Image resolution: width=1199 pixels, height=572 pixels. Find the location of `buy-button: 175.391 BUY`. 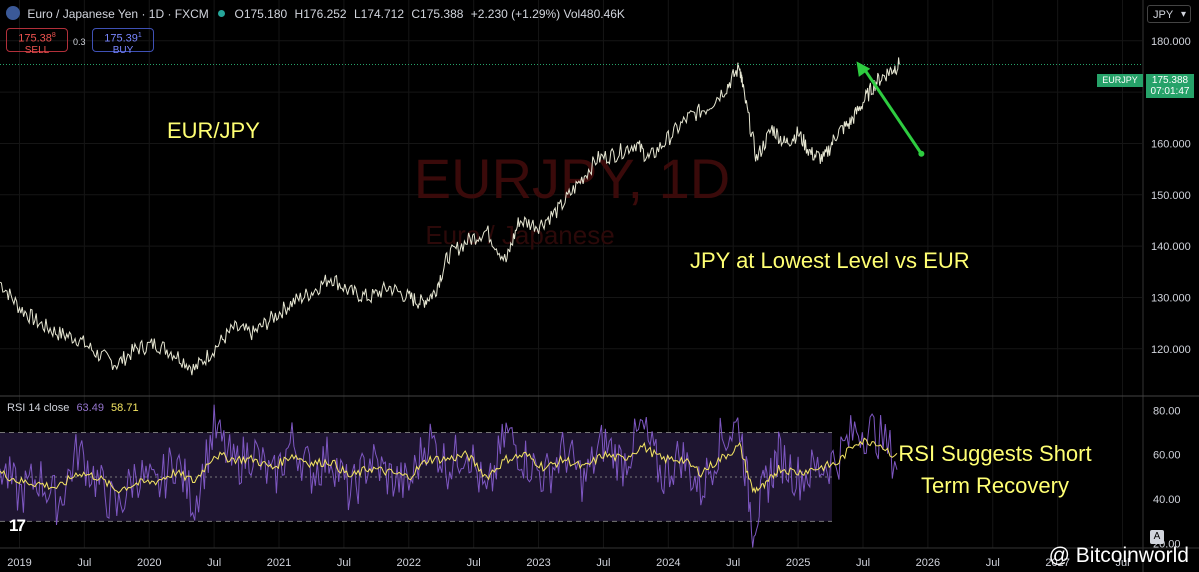

buy-button: 175.391 BUY is located at coordinates (123, 42).